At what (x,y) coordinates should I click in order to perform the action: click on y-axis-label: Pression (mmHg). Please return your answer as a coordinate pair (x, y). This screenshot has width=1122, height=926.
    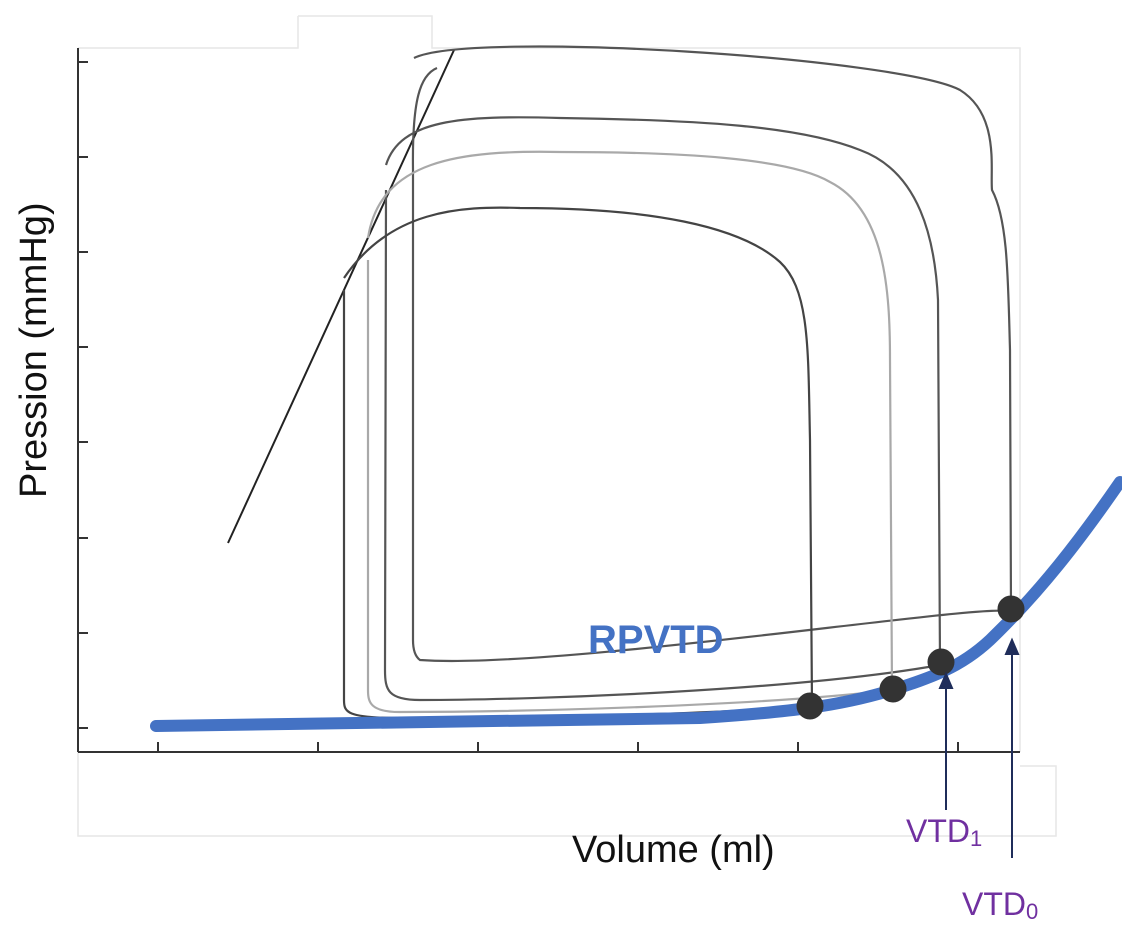
    Looking at the image, I should click on (34, 350).